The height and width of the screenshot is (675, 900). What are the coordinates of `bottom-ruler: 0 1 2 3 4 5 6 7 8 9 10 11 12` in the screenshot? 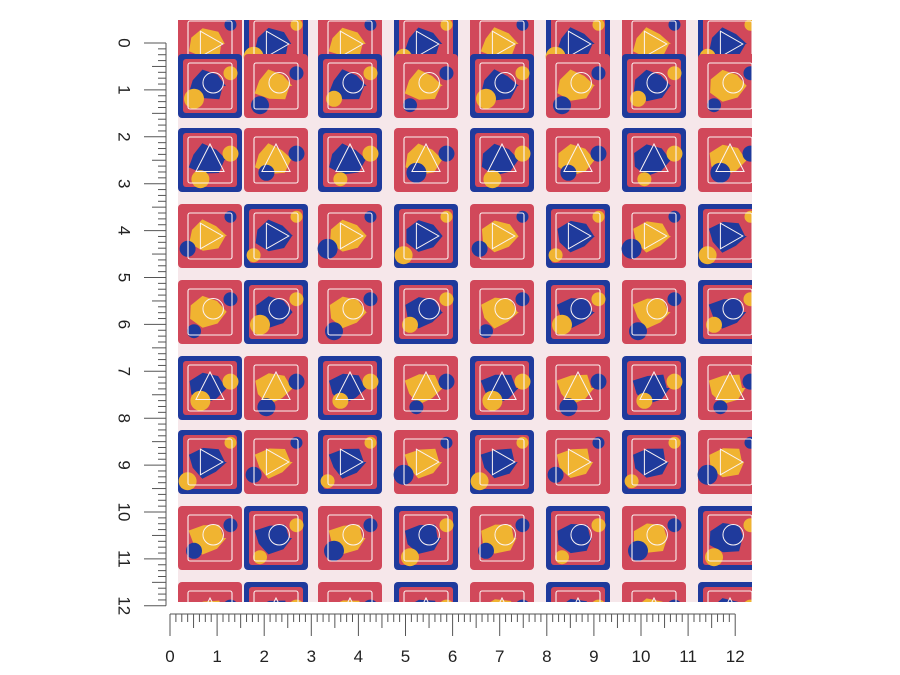 It's located at (455, 639).